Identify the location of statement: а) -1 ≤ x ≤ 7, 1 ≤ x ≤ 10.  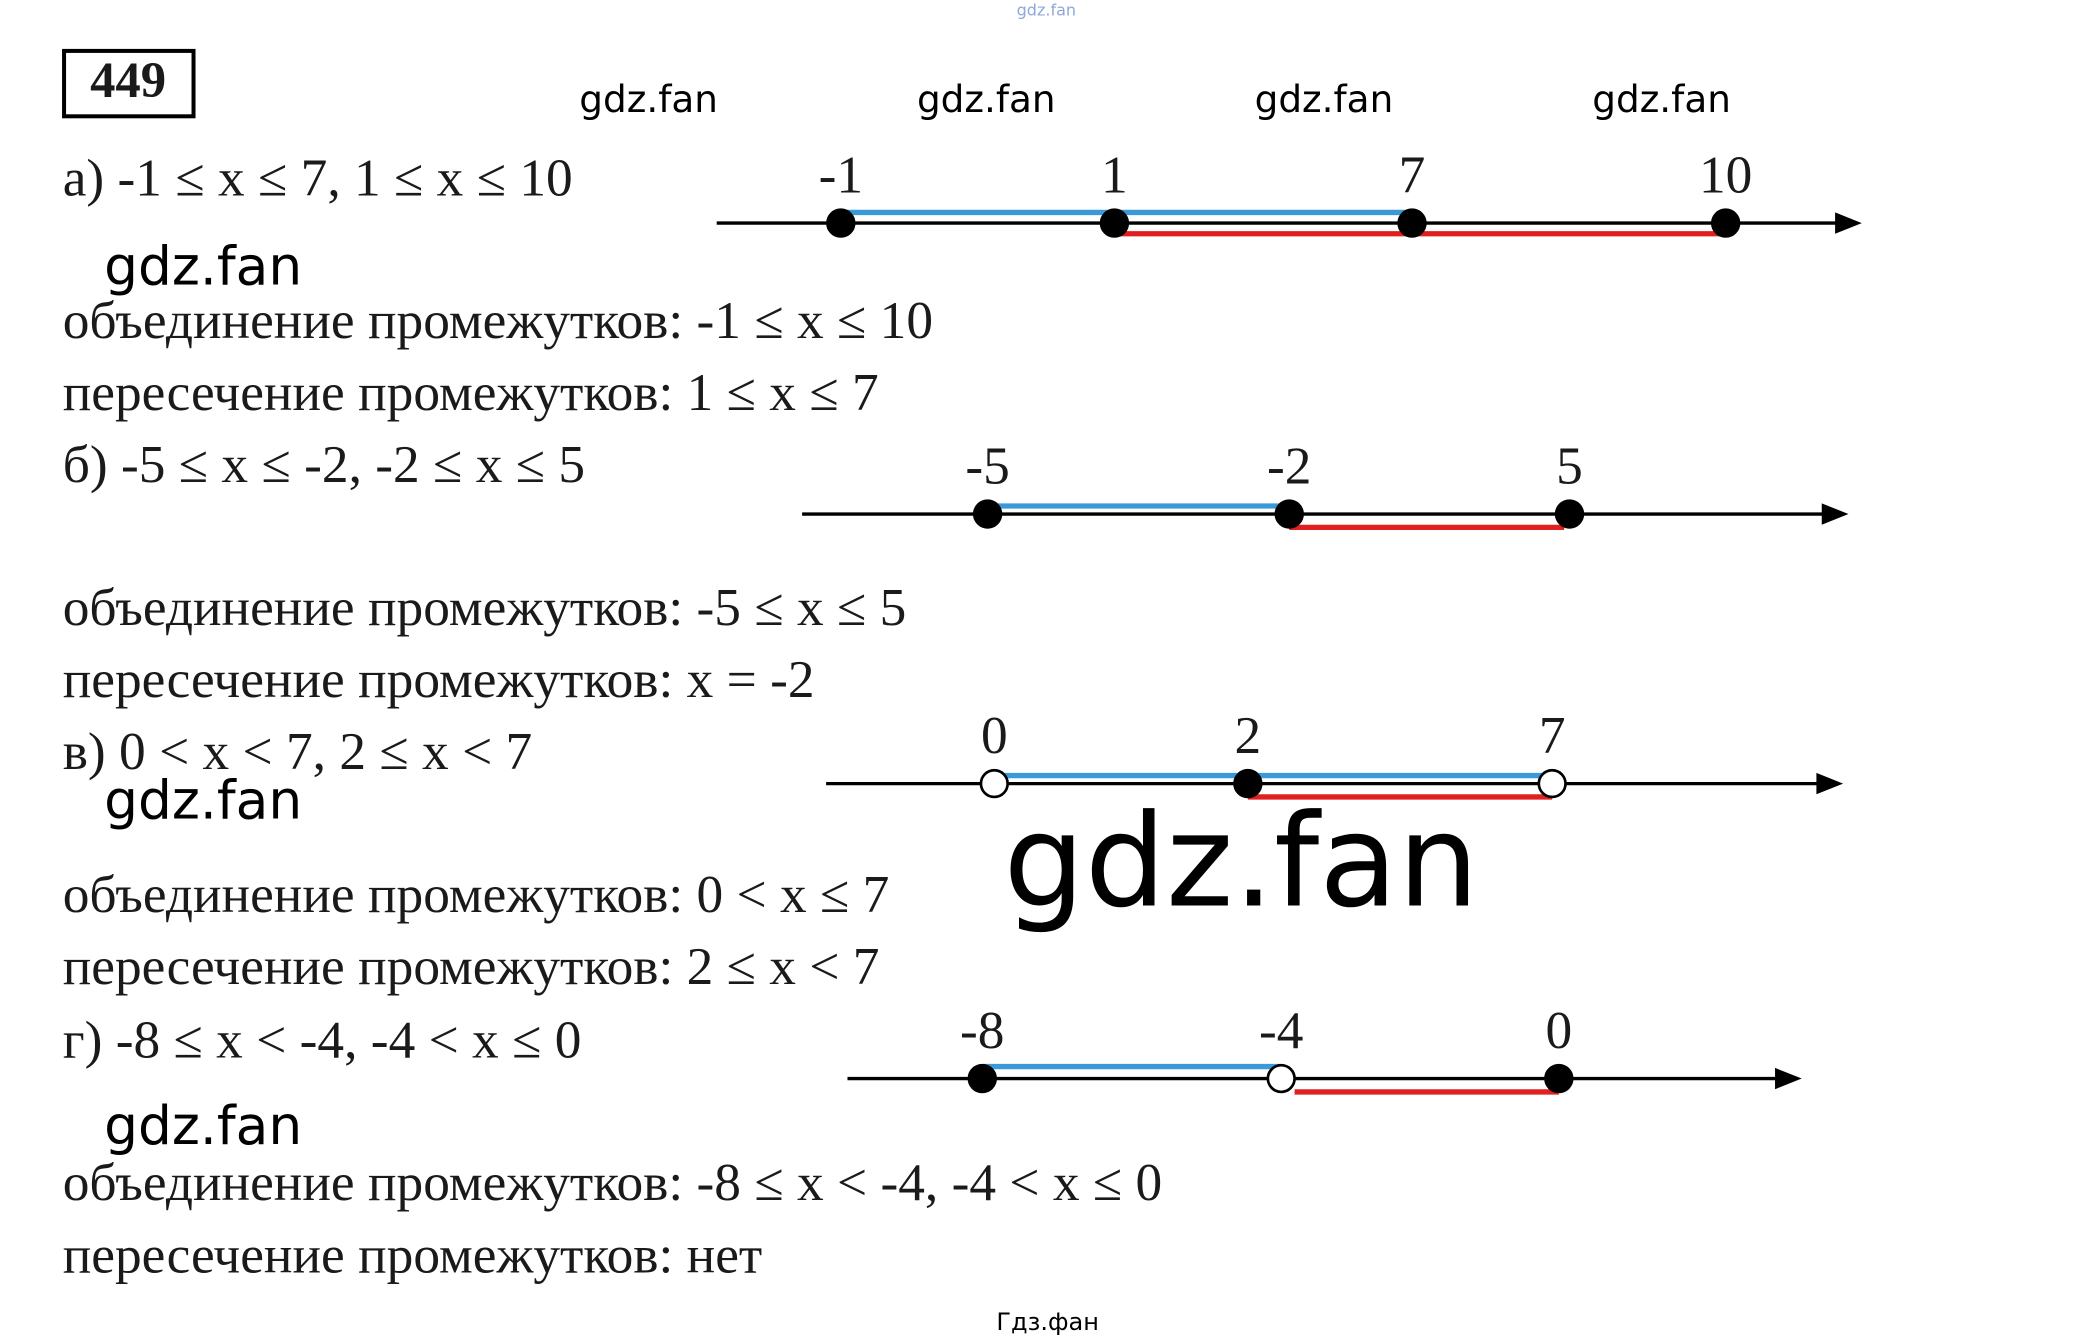
(318, 177).